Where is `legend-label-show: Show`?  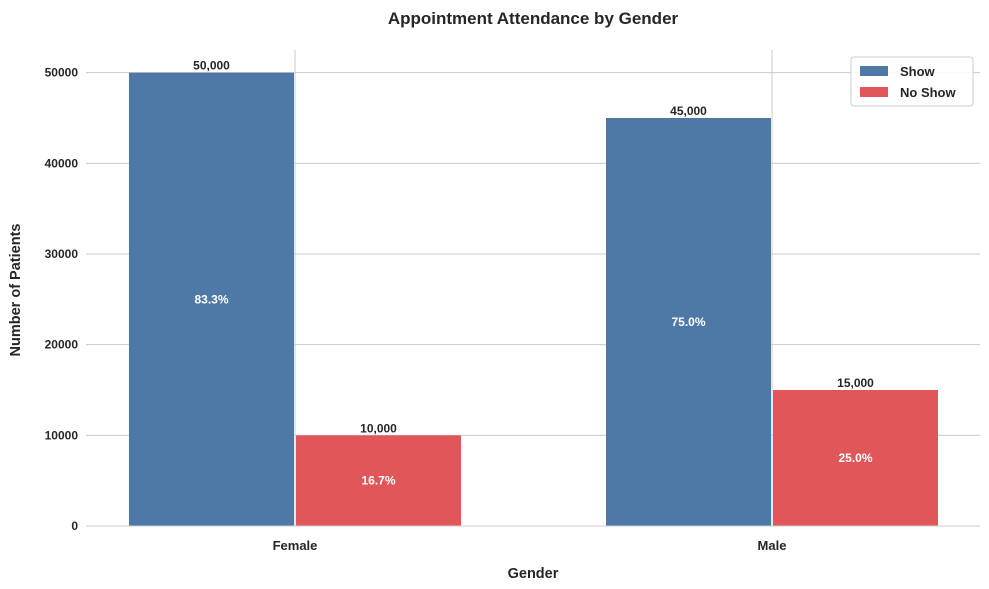 legend-label-show: Show is located at coordinates (918, 71).